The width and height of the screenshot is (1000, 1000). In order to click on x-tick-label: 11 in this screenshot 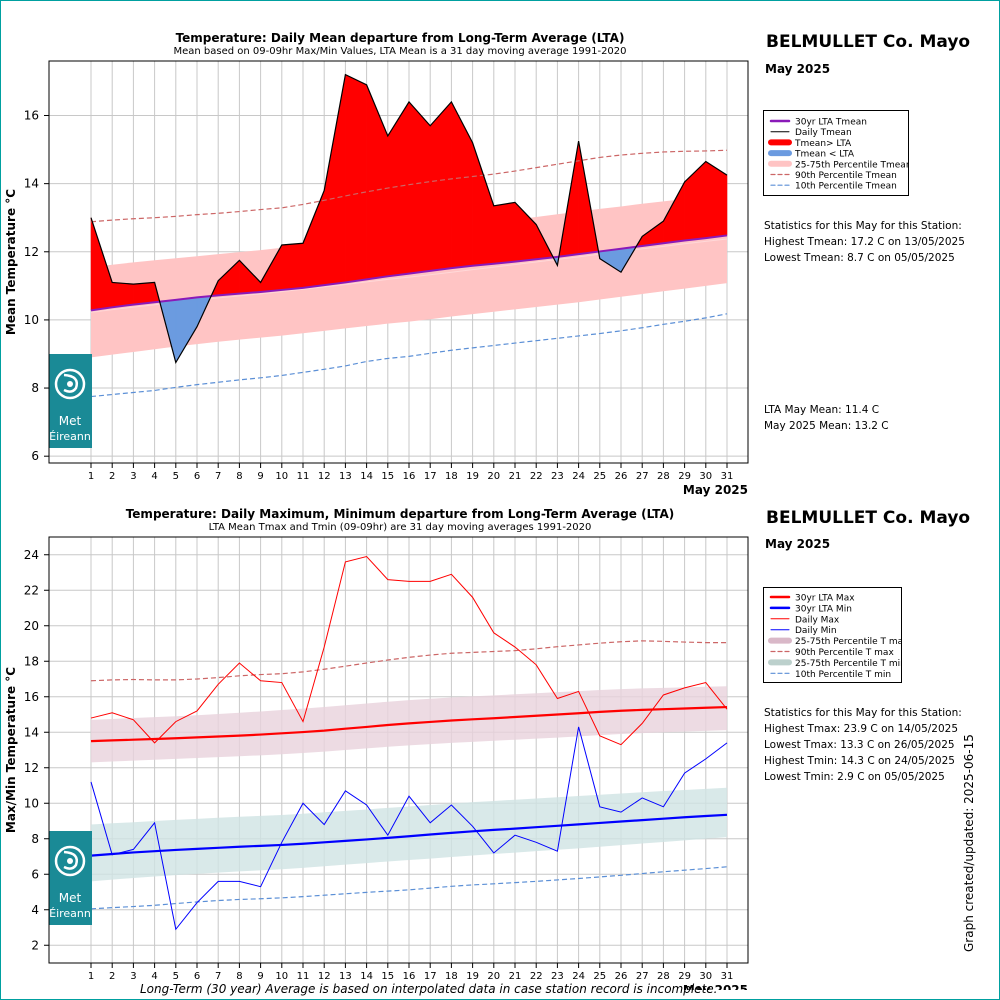, I will do `click(303, 976)`.